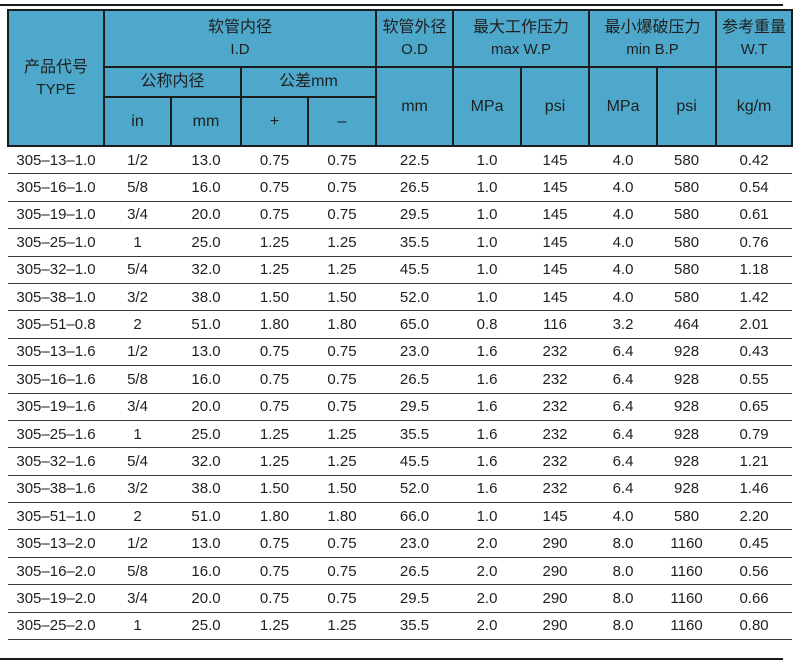 The height and width of the screenshot is (669, 800). What do you see at coordinates (415, 407) in the screenshot?
I see `cell-od_mm: 29.5` at bounding box center [415, 407].